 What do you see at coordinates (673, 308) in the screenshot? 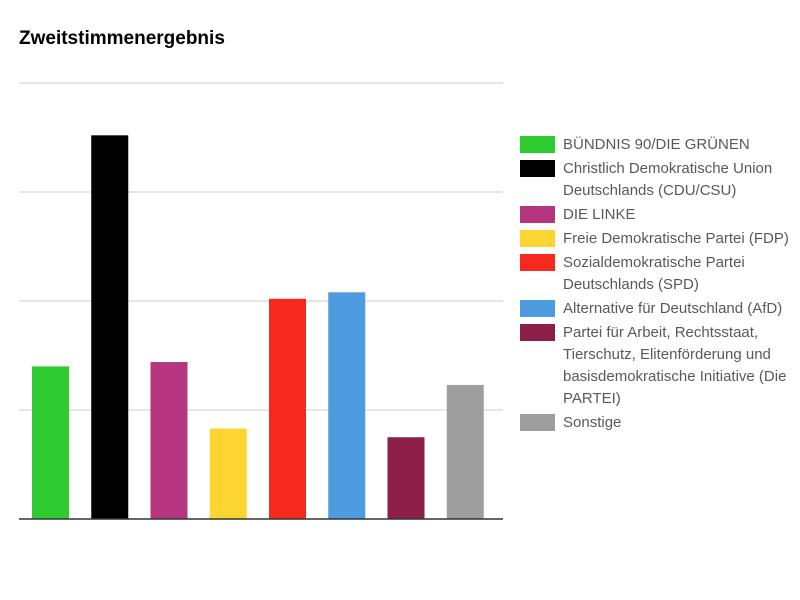
I see `legend-label: Alternative für Deutschland (AfD)` at bounding box center [673, 308].